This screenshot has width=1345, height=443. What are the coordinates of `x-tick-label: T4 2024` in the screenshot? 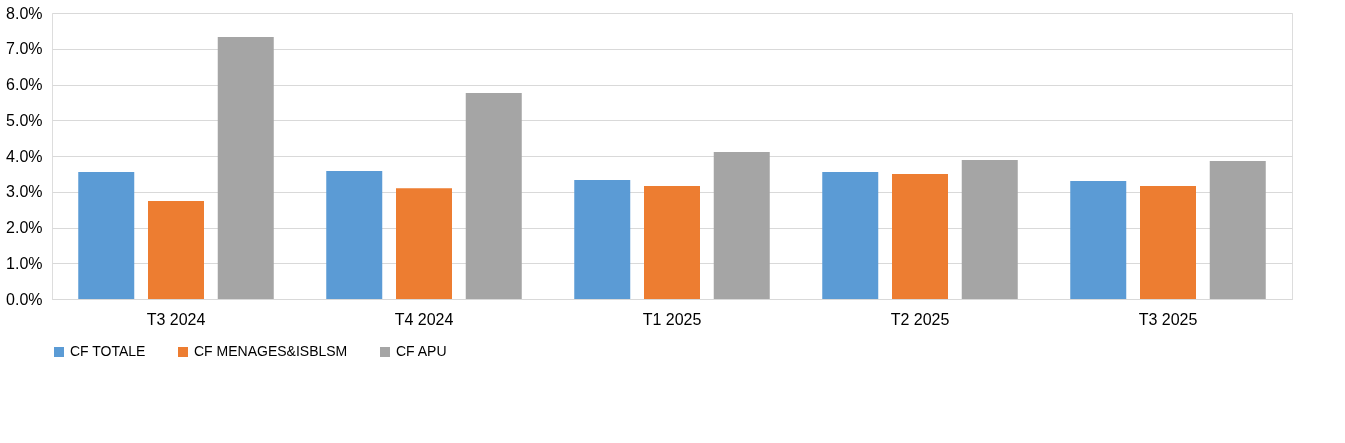 It's located at (424, 319).